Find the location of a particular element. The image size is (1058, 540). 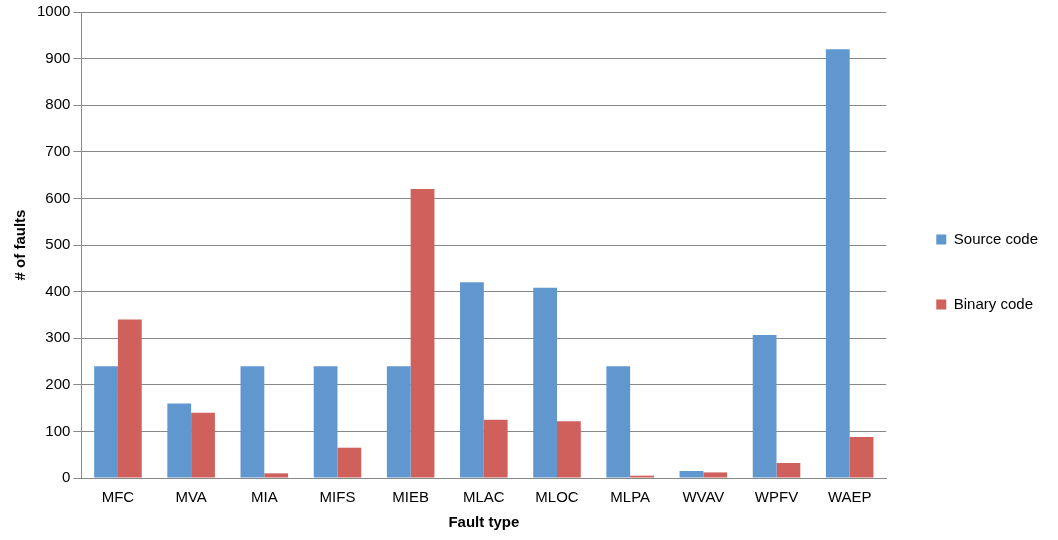

y-tick-label: 700 is located at coordinates (58, 150).